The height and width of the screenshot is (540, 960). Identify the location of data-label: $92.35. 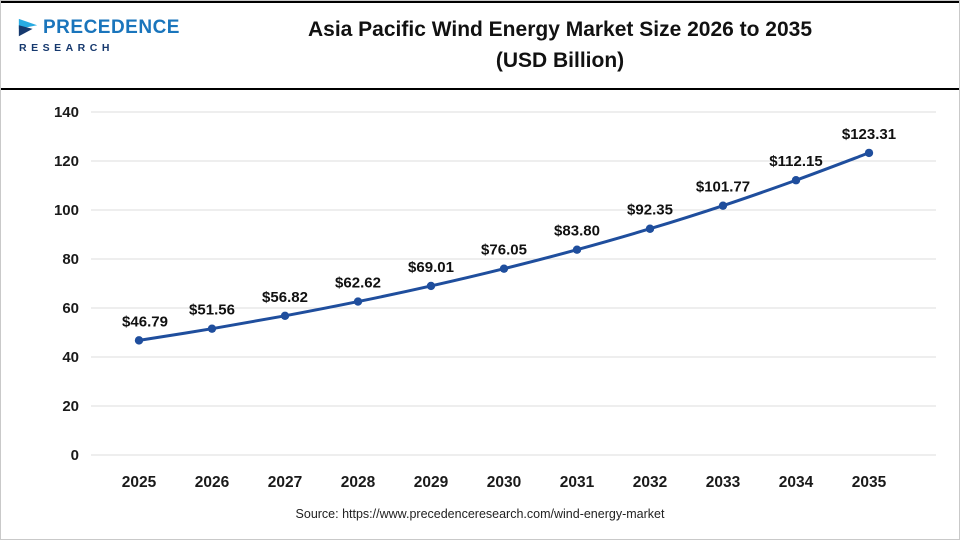
(650, 210).